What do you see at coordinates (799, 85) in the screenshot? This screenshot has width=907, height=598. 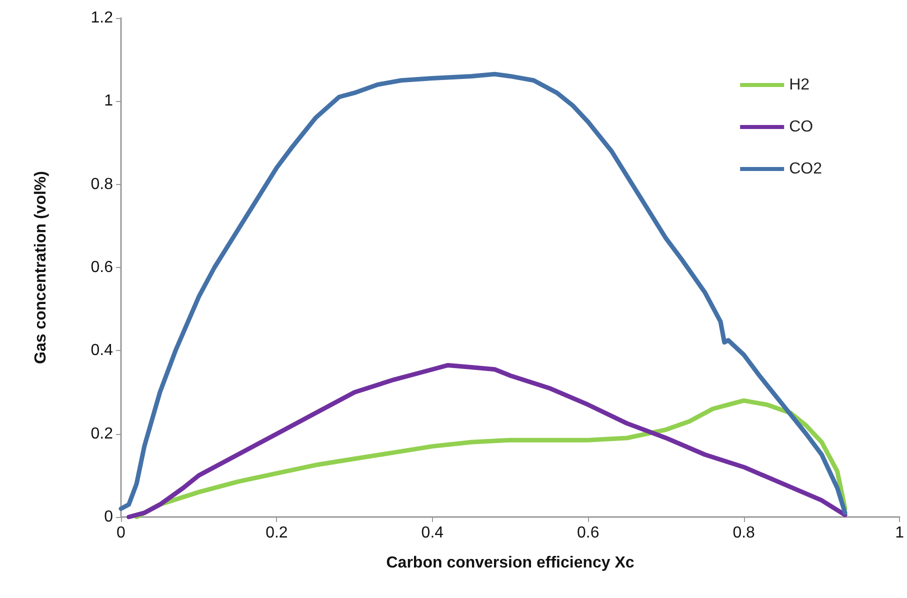 I see `legend-label: H2` at bounding box center [799, 85].